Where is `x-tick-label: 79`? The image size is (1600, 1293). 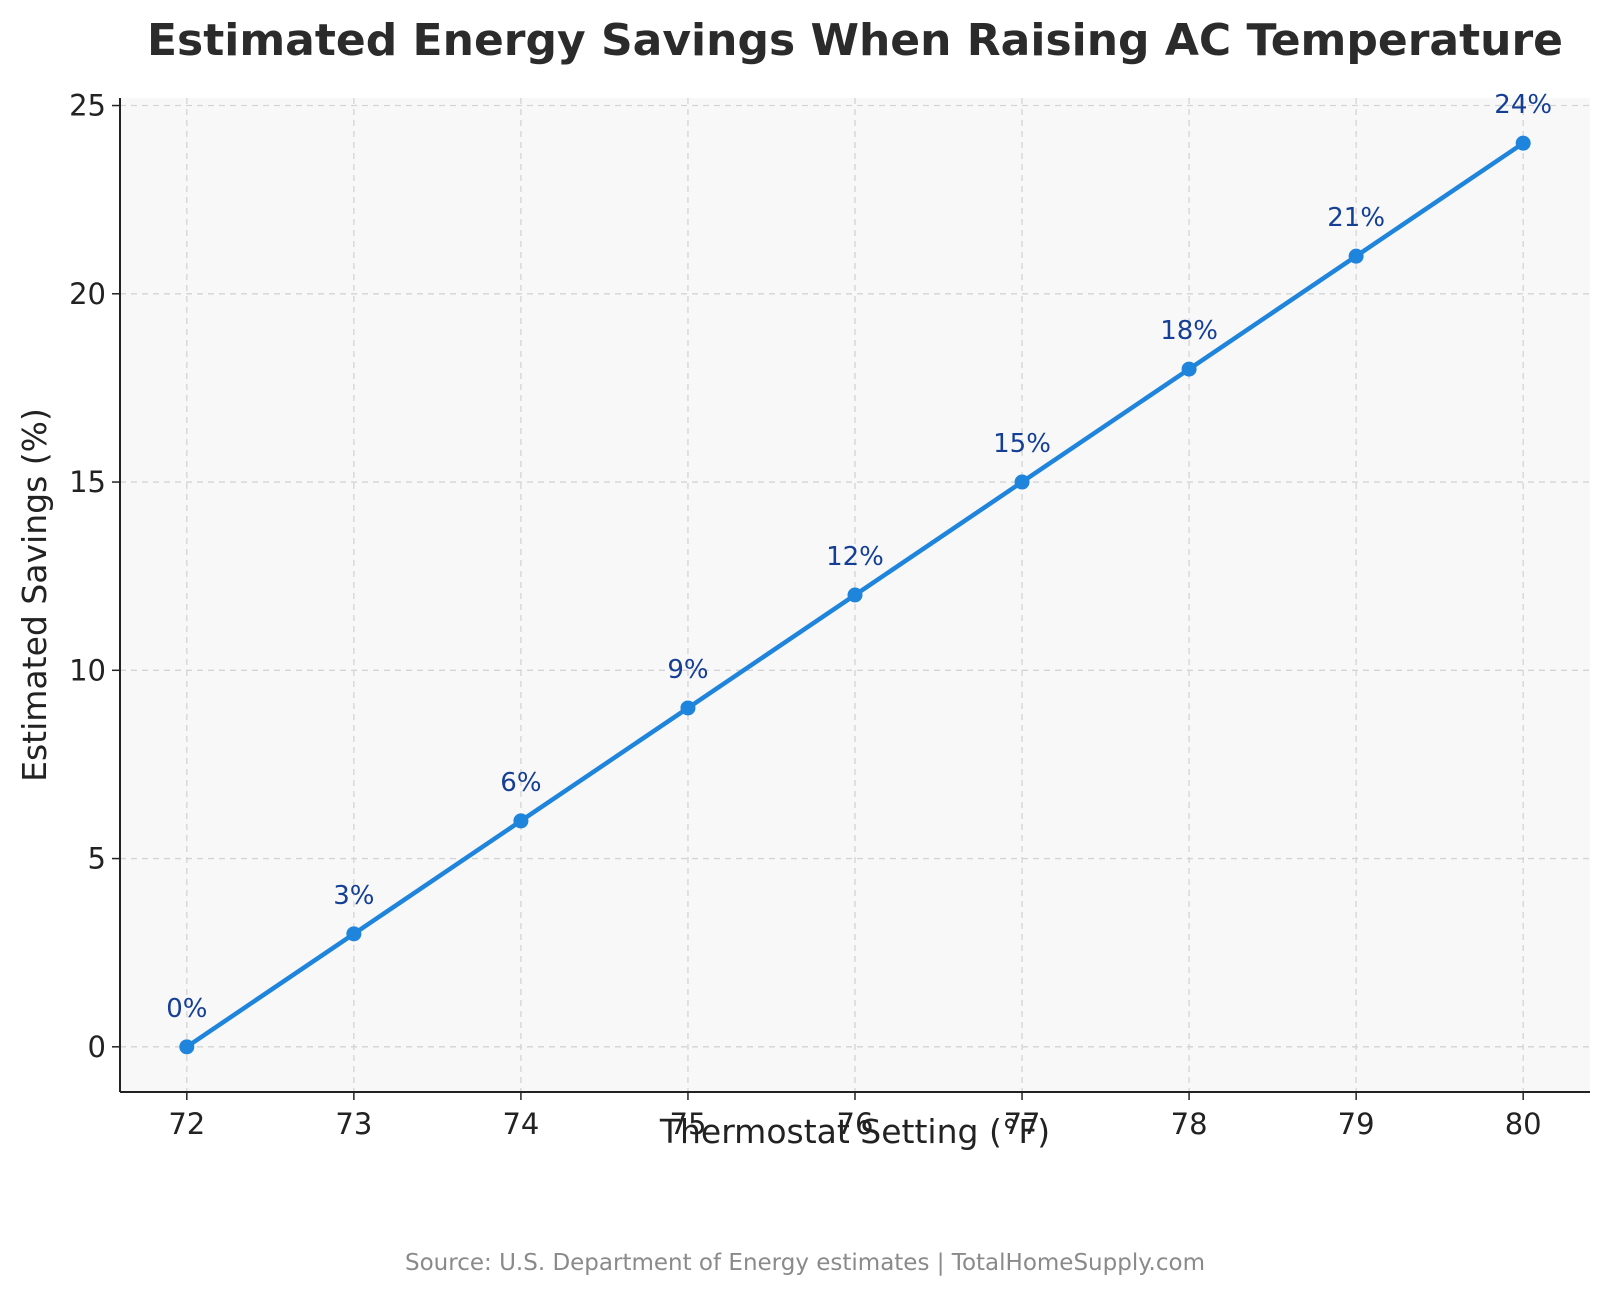
x-tick-label: 79 is located at coordinates (1356, 1124).